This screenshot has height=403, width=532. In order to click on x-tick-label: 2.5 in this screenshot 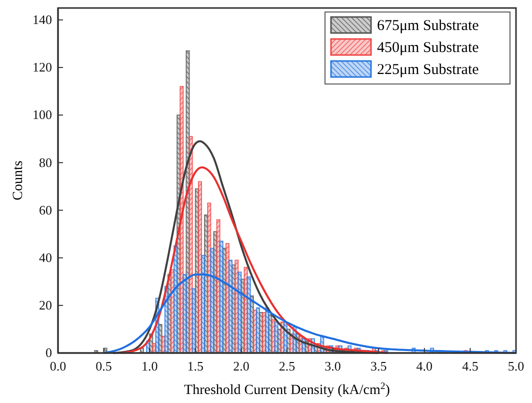, I will do `click(287, 366)`.